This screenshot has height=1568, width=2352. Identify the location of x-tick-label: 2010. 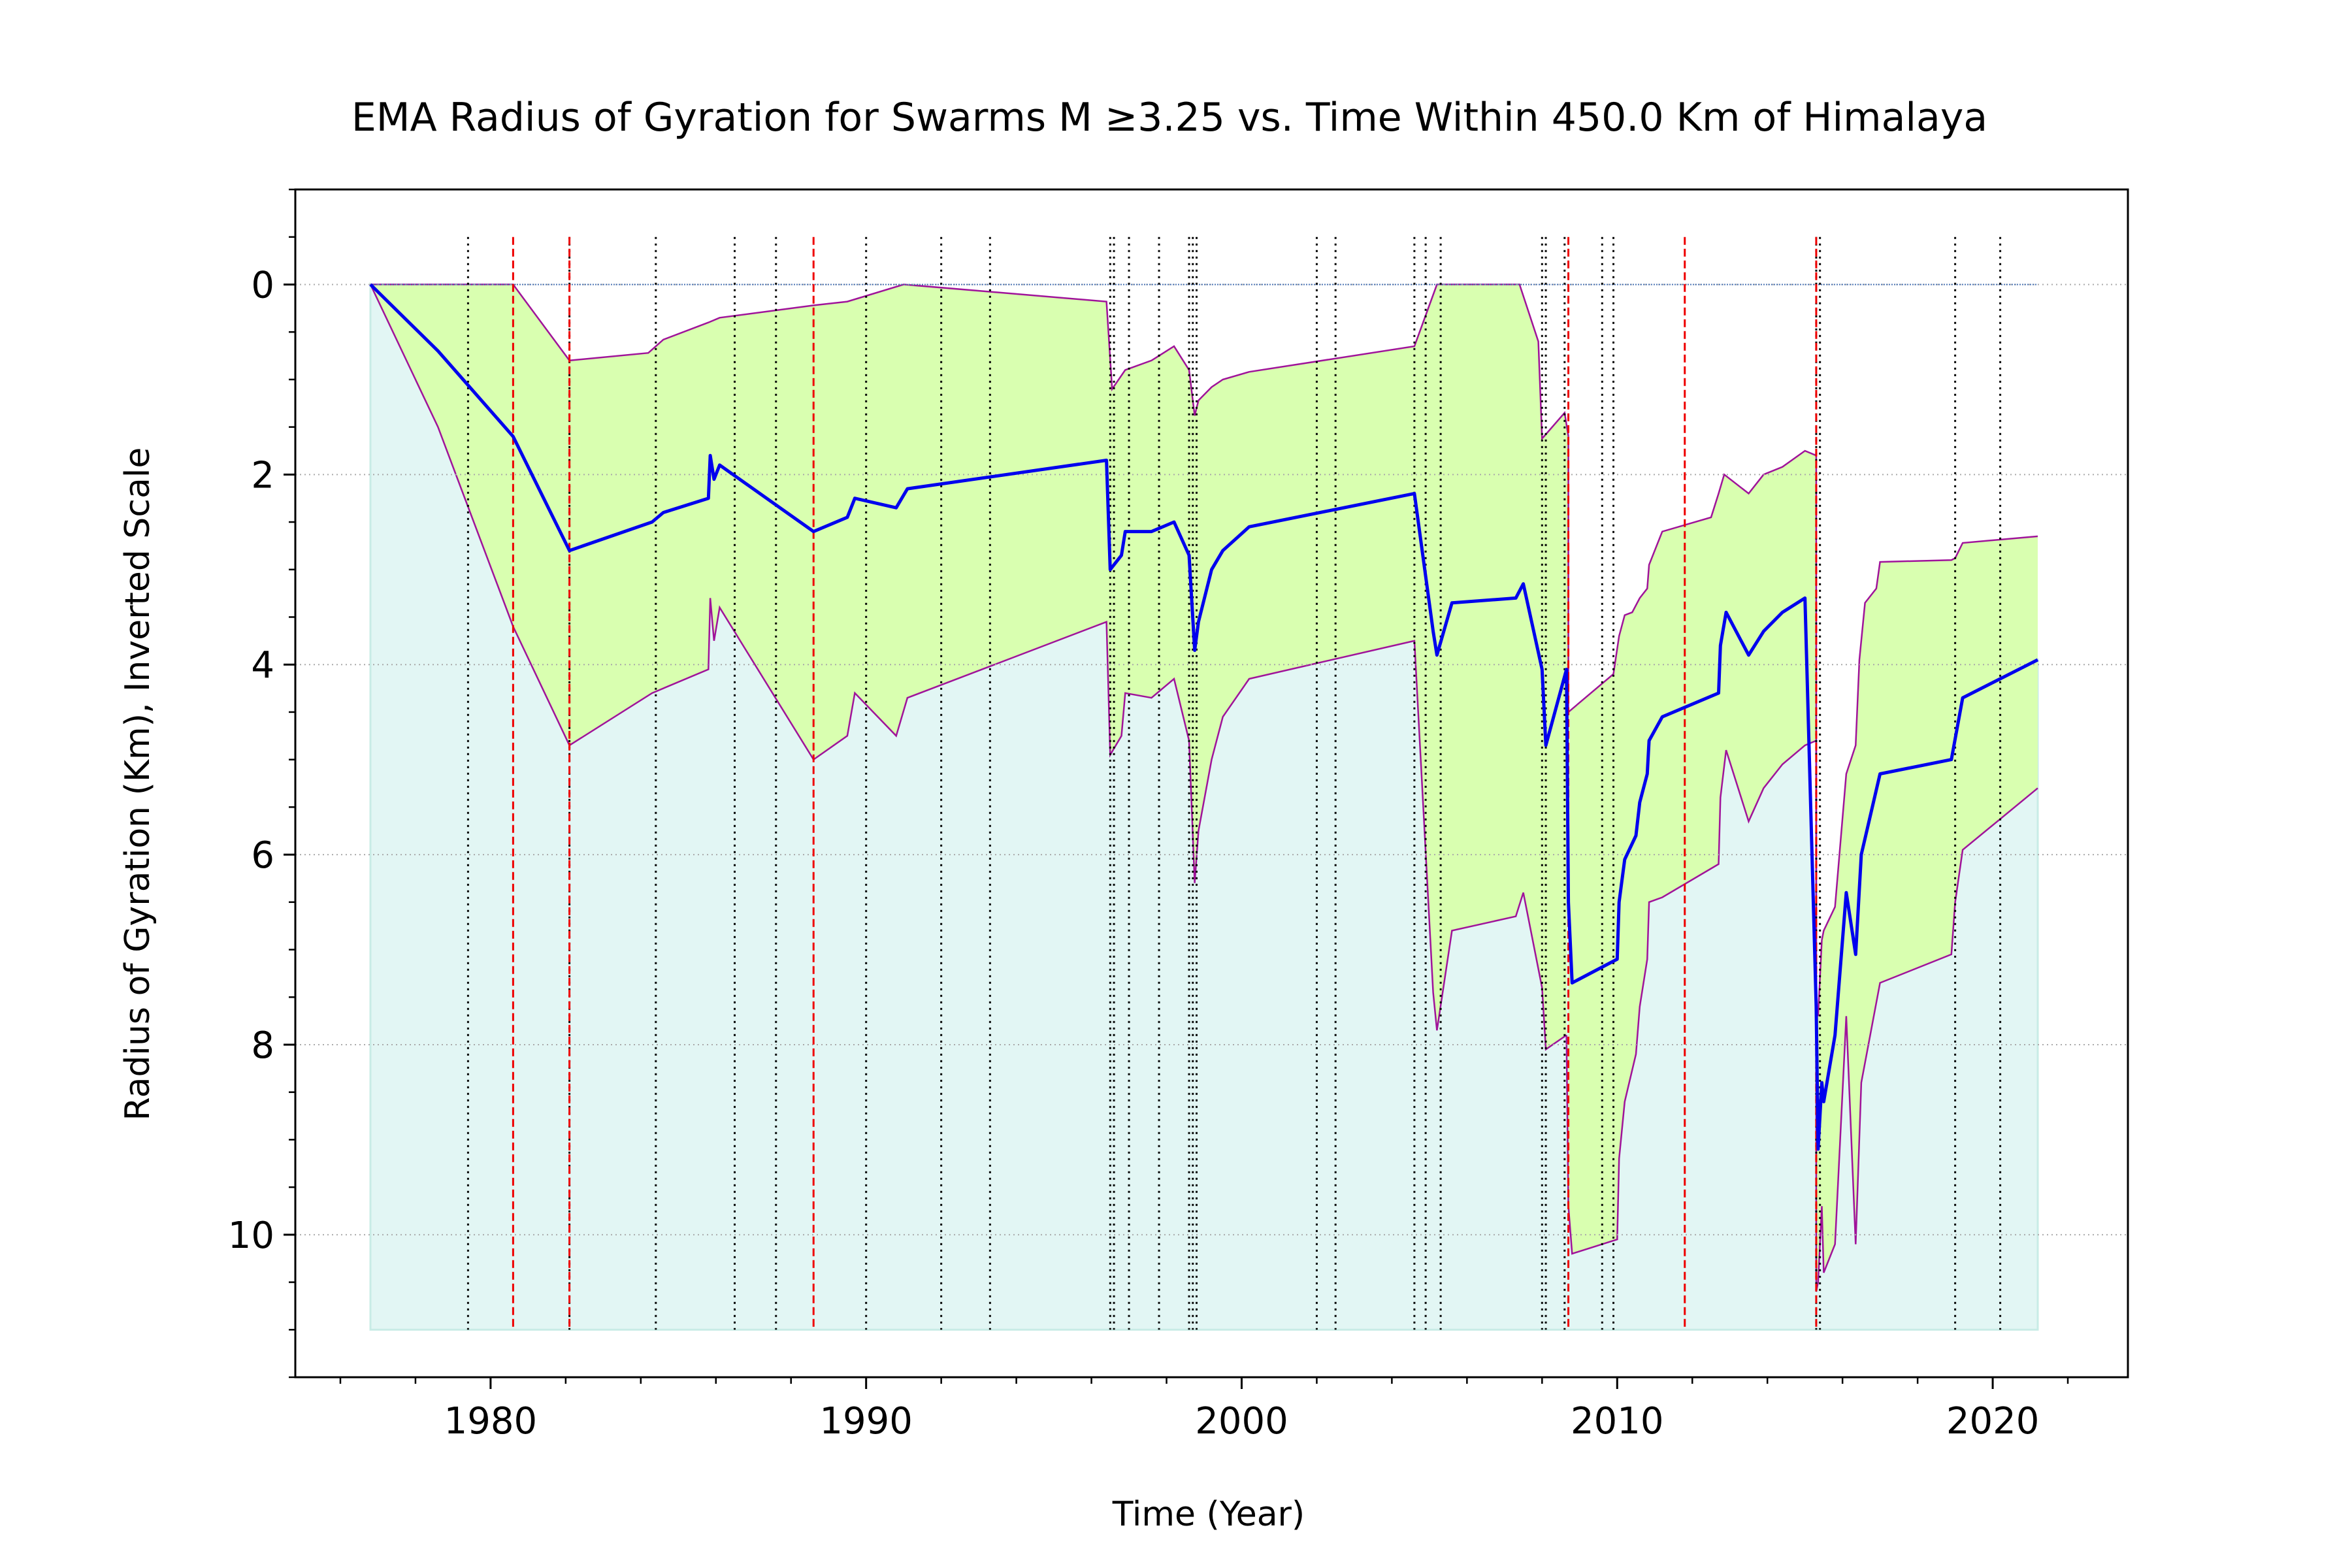
(1617, 1421).